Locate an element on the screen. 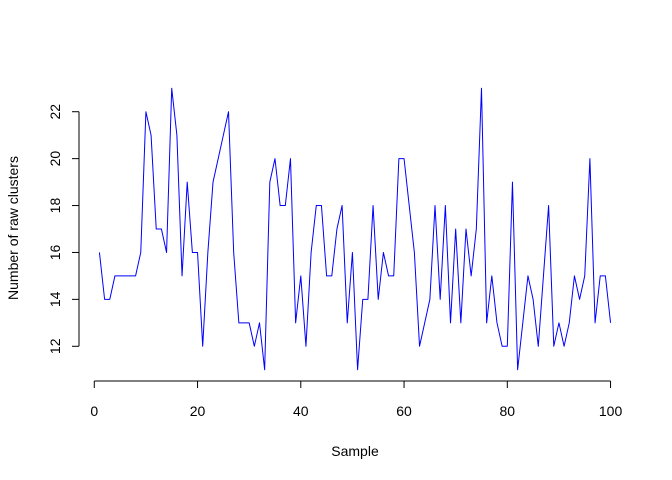 The image size is (672, 480). y-tick-label: 14 is located at coordinates (55, 299).